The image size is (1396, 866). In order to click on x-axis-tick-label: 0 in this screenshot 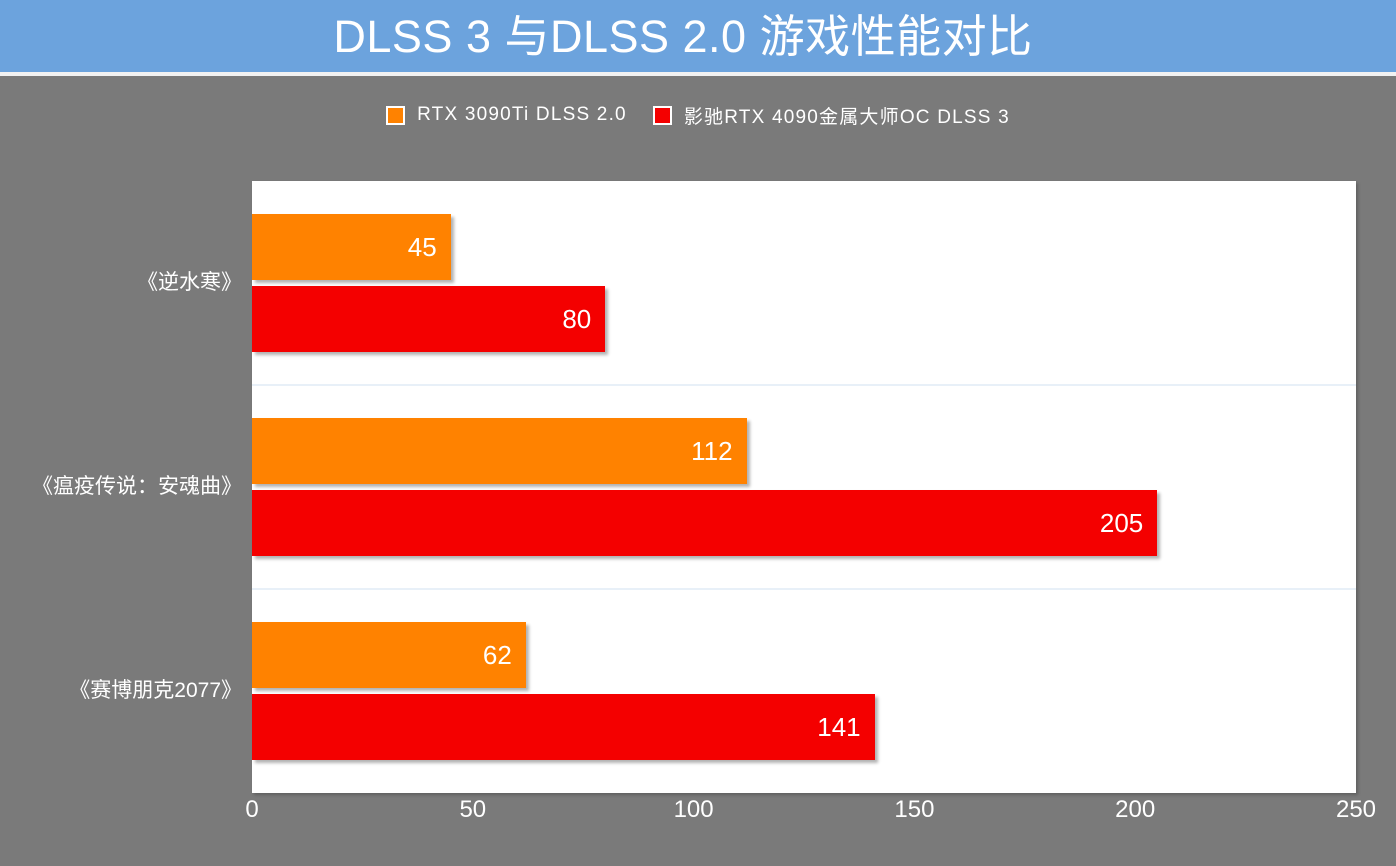, I will do `click(252, 809)`.